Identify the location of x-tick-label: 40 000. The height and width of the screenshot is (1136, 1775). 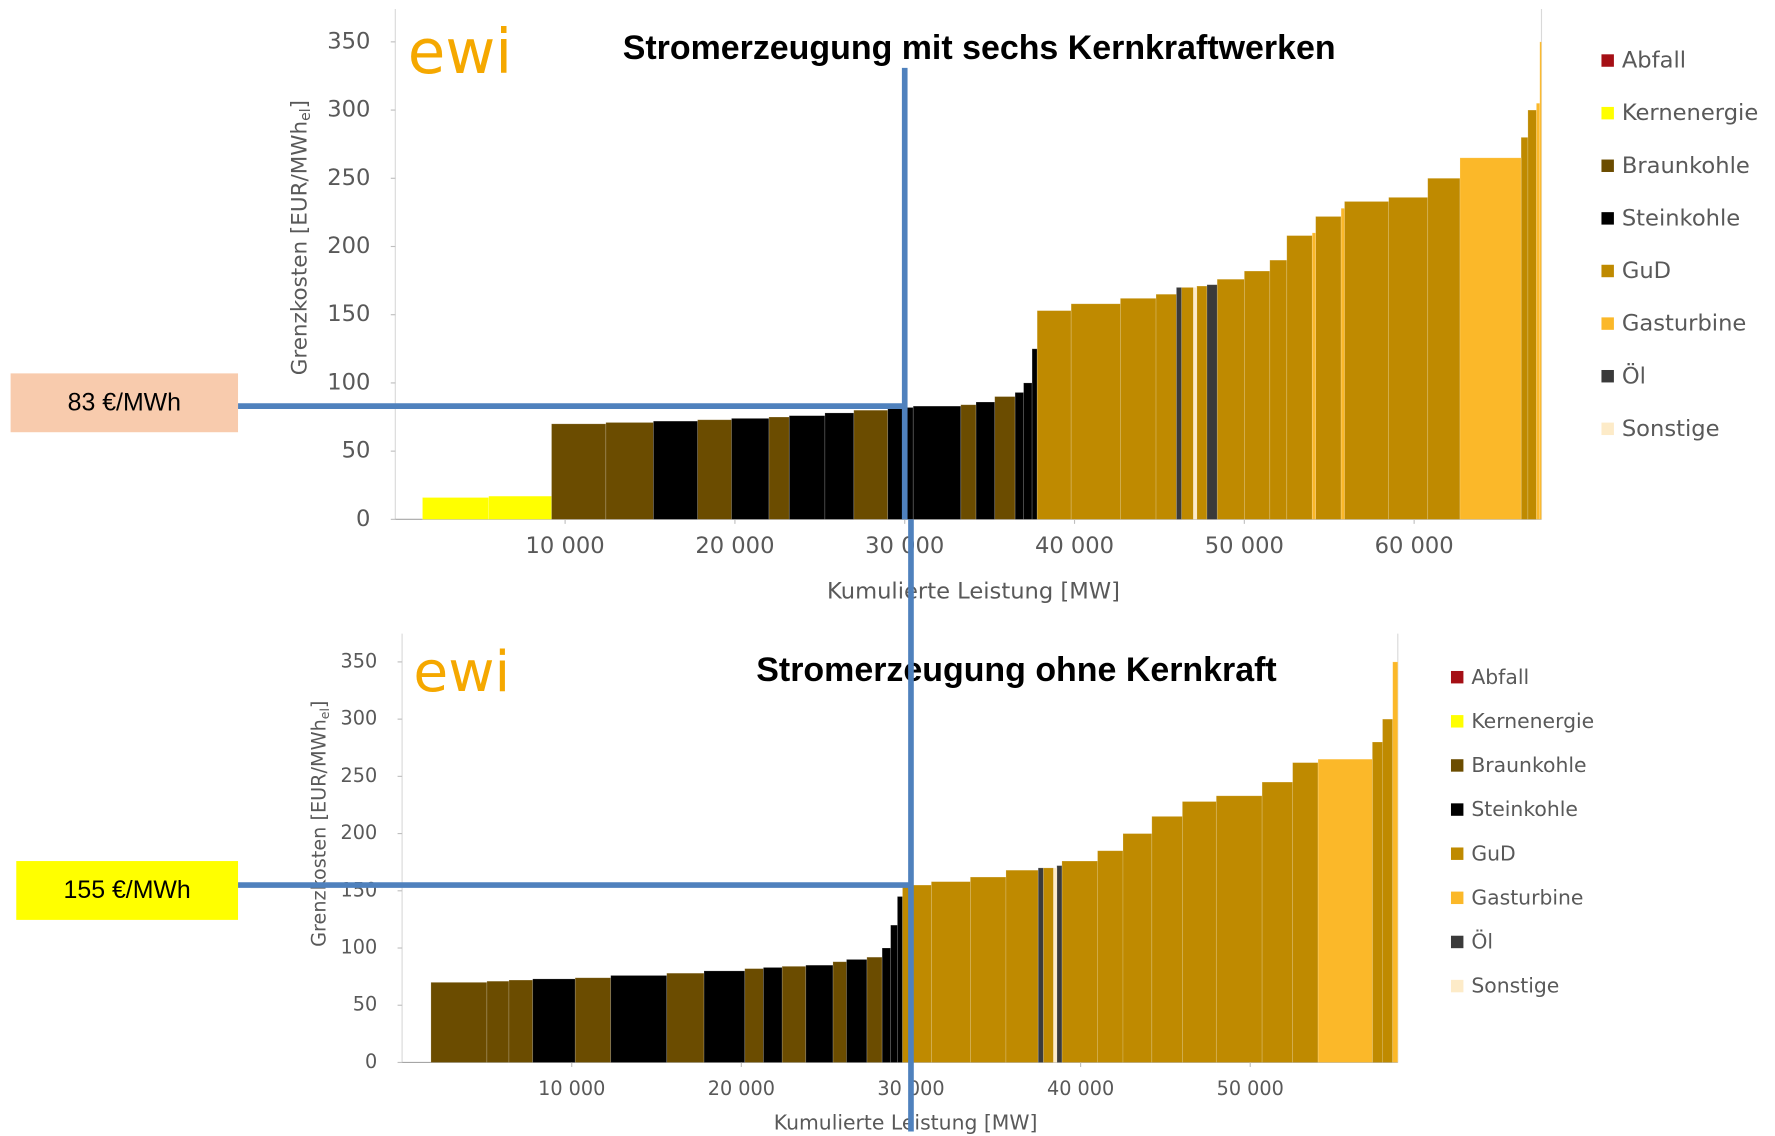
(1080, 1088).